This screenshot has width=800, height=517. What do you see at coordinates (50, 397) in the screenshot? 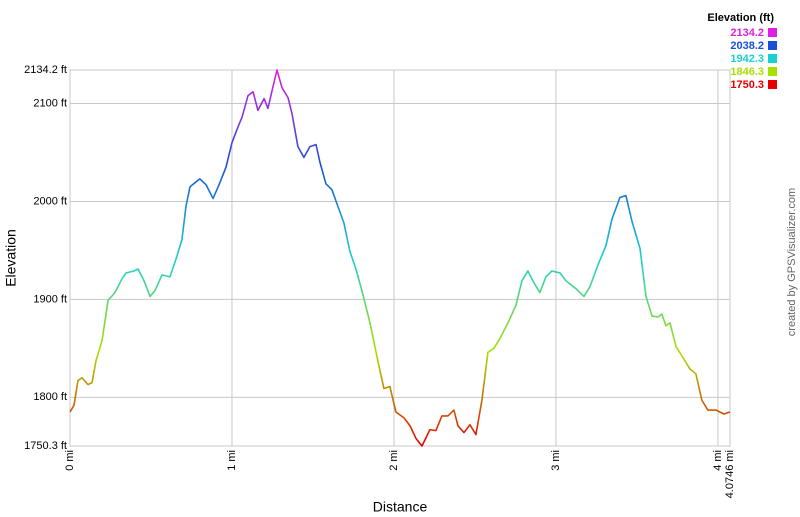
I see `y-tick-label: 1800 ft` at bounding box center [50, 397].